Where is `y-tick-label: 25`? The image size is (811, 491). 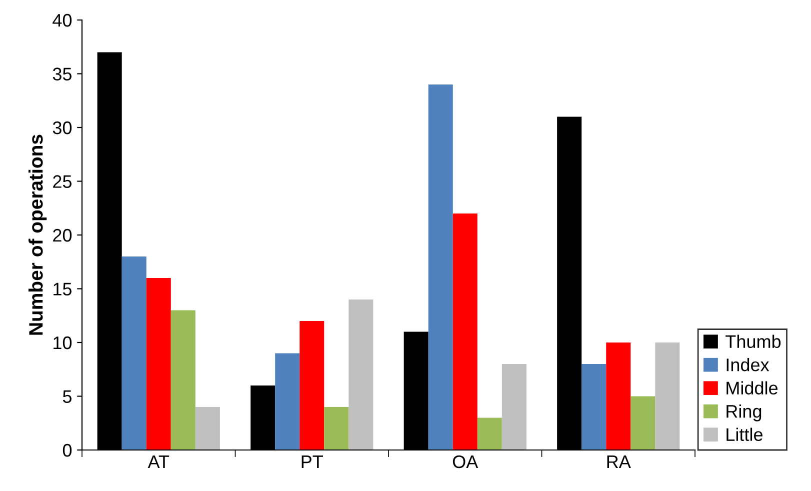
y-tick-label: 25 is located at coordinates (62, 181).